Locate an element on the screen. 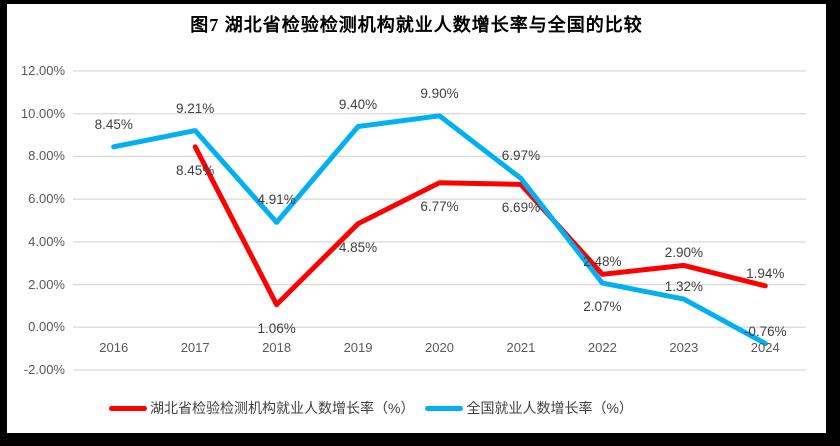 This screenshot has width=840, height=446. data-label-hubei-2024: 1.94% is located at coordinates (765, 273).